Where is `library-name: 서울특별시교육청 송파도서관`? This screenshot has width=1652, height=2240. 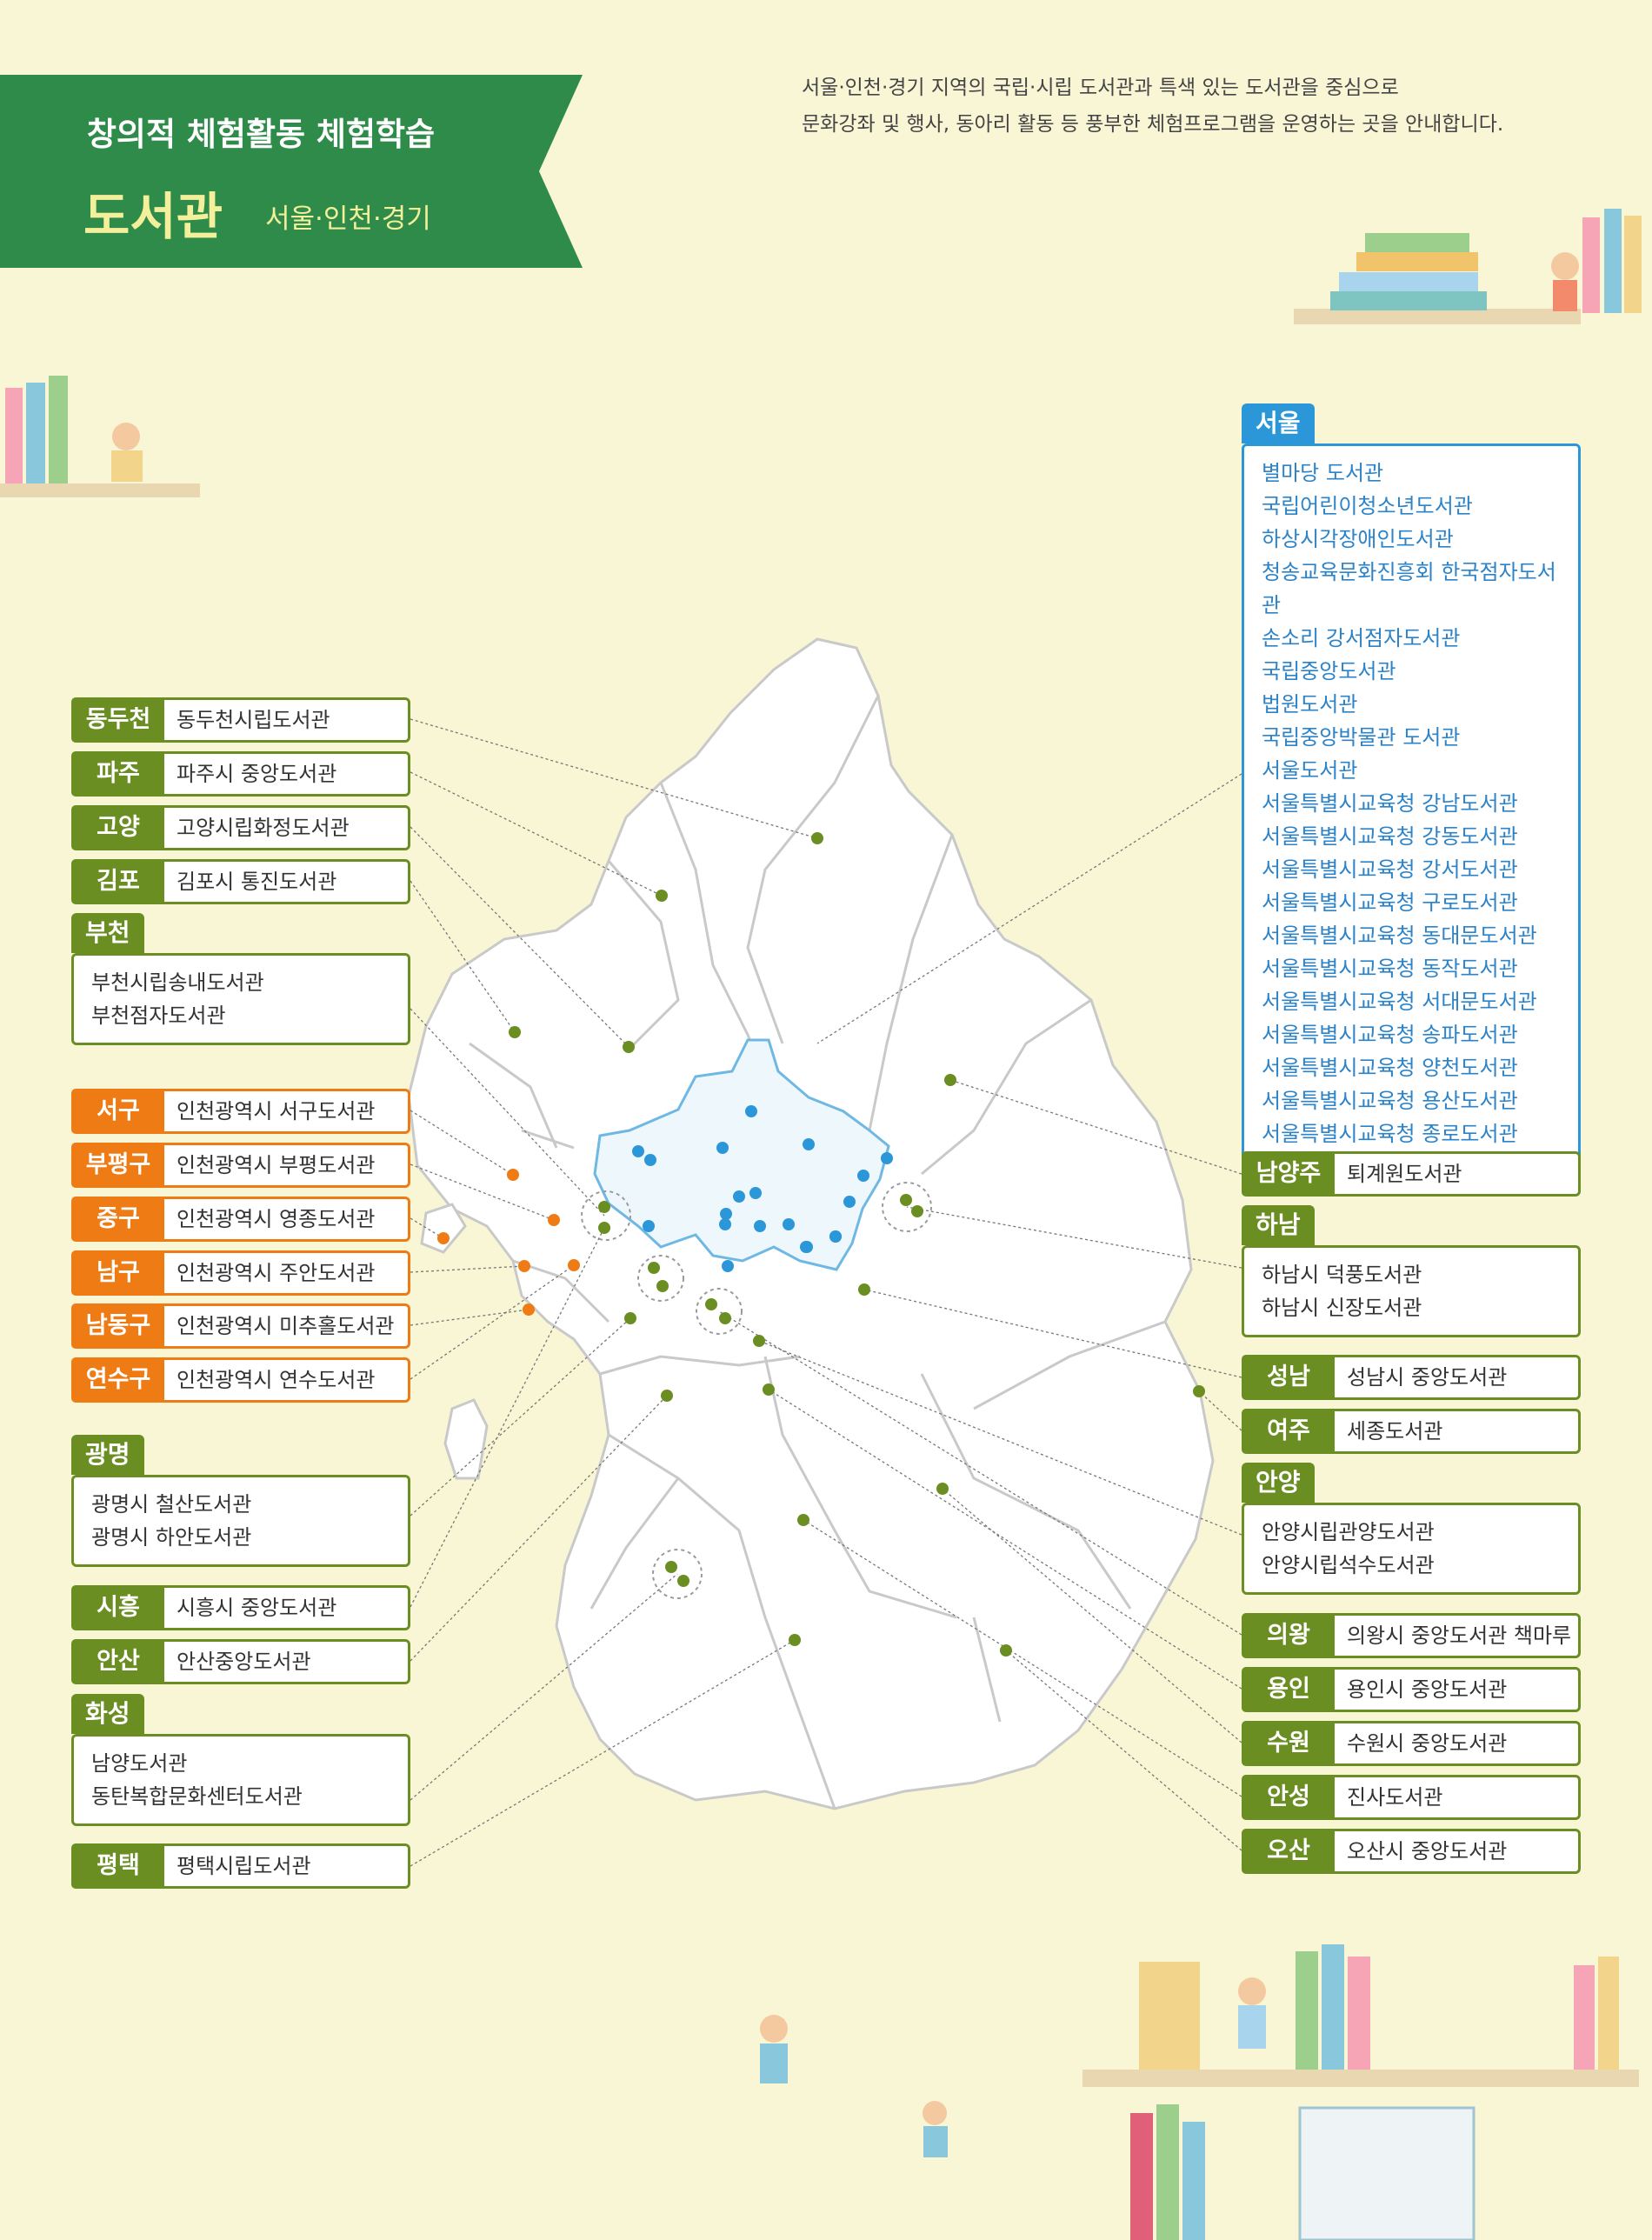
library-name: 서울특별시교육청 송파도서관 is located at coordinates (1390, 1035).